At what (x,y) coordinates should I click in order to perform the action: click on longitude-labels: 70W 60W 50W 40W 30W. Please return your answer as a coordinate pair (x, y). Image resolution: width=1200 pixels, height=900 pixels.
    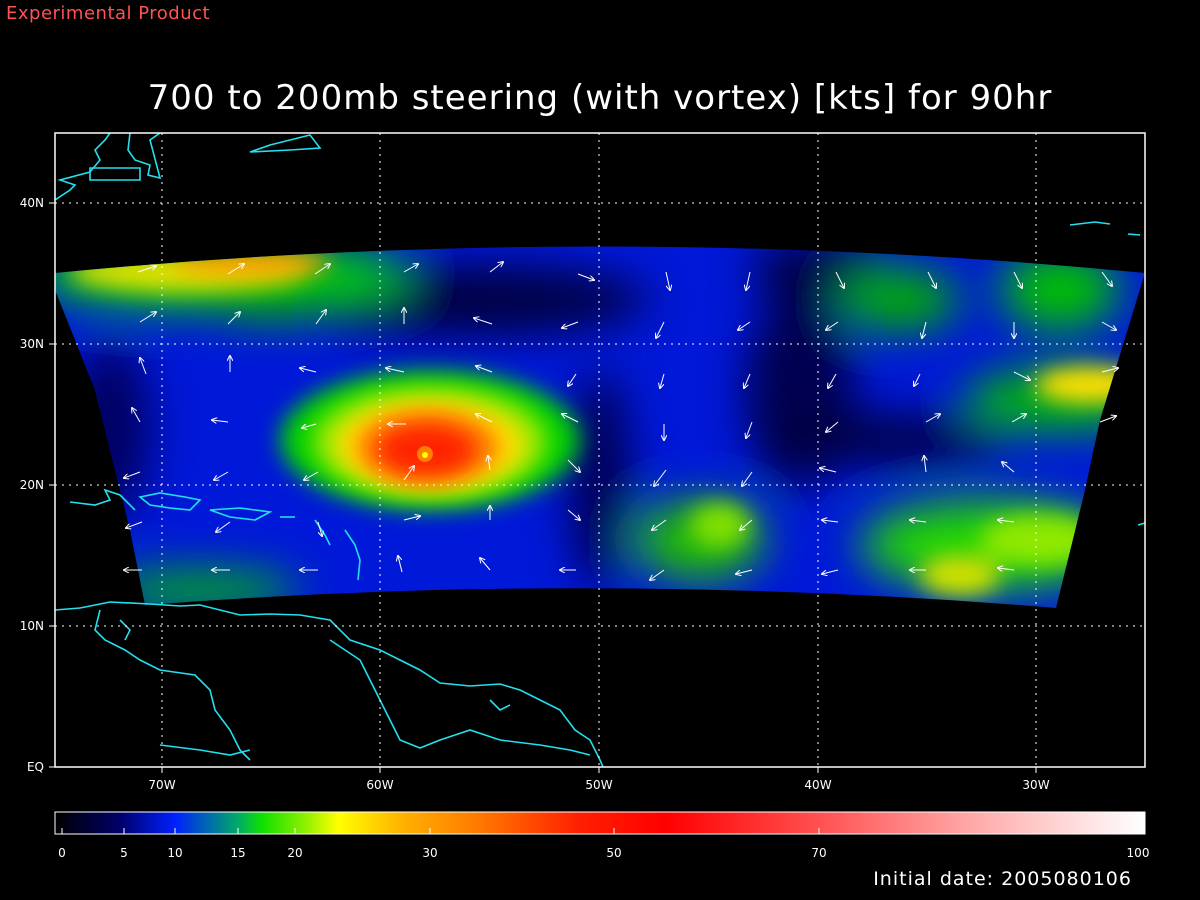
    Looking at the image, I should click on (598, 785).